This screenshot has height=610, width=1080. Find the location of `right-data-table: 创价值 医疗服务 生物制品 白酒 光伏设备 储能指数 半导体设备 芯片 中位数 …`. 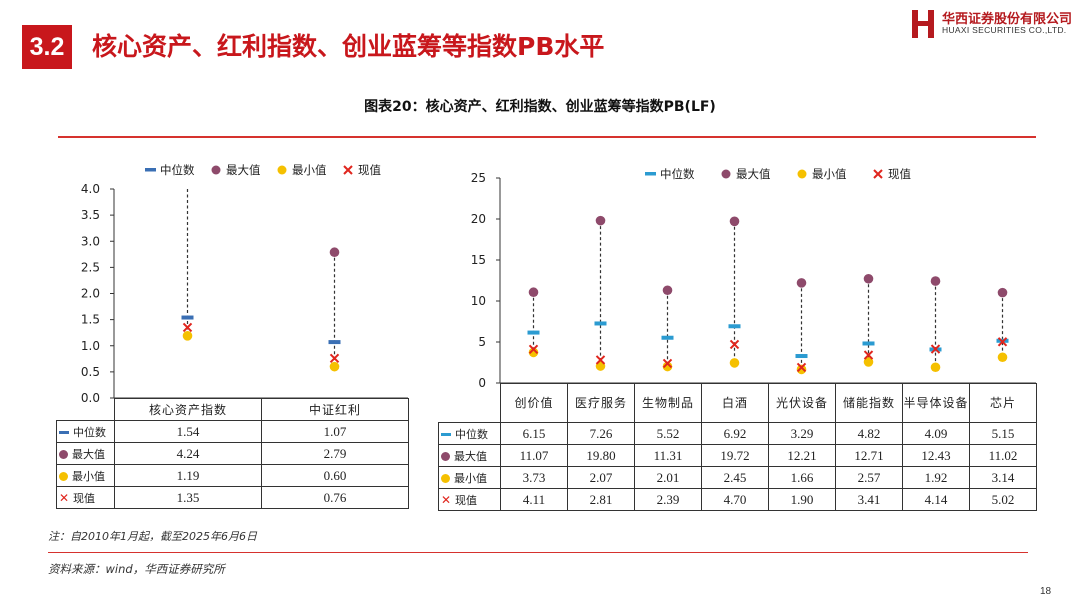

right-data-table: 创价值 医疗服务 生物制品 白酒 光伏设备 储能指数 半导体设备 芯片 中位数 … is located at coordinates (737, 447).